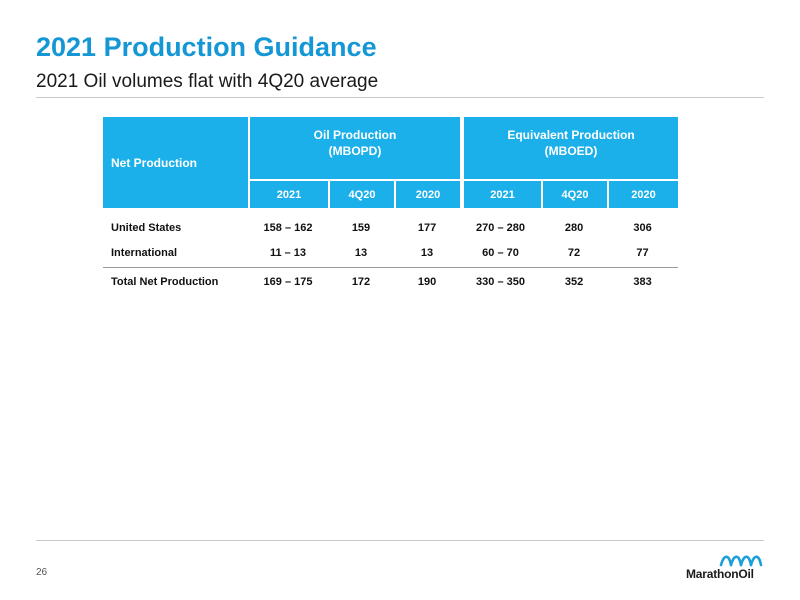 This screenshot has height=600, width=800. What do you see at coordinates (288, 193) in the screenshot?
I see `oil-2021-header: 2021` at bounding box center [288, 193].